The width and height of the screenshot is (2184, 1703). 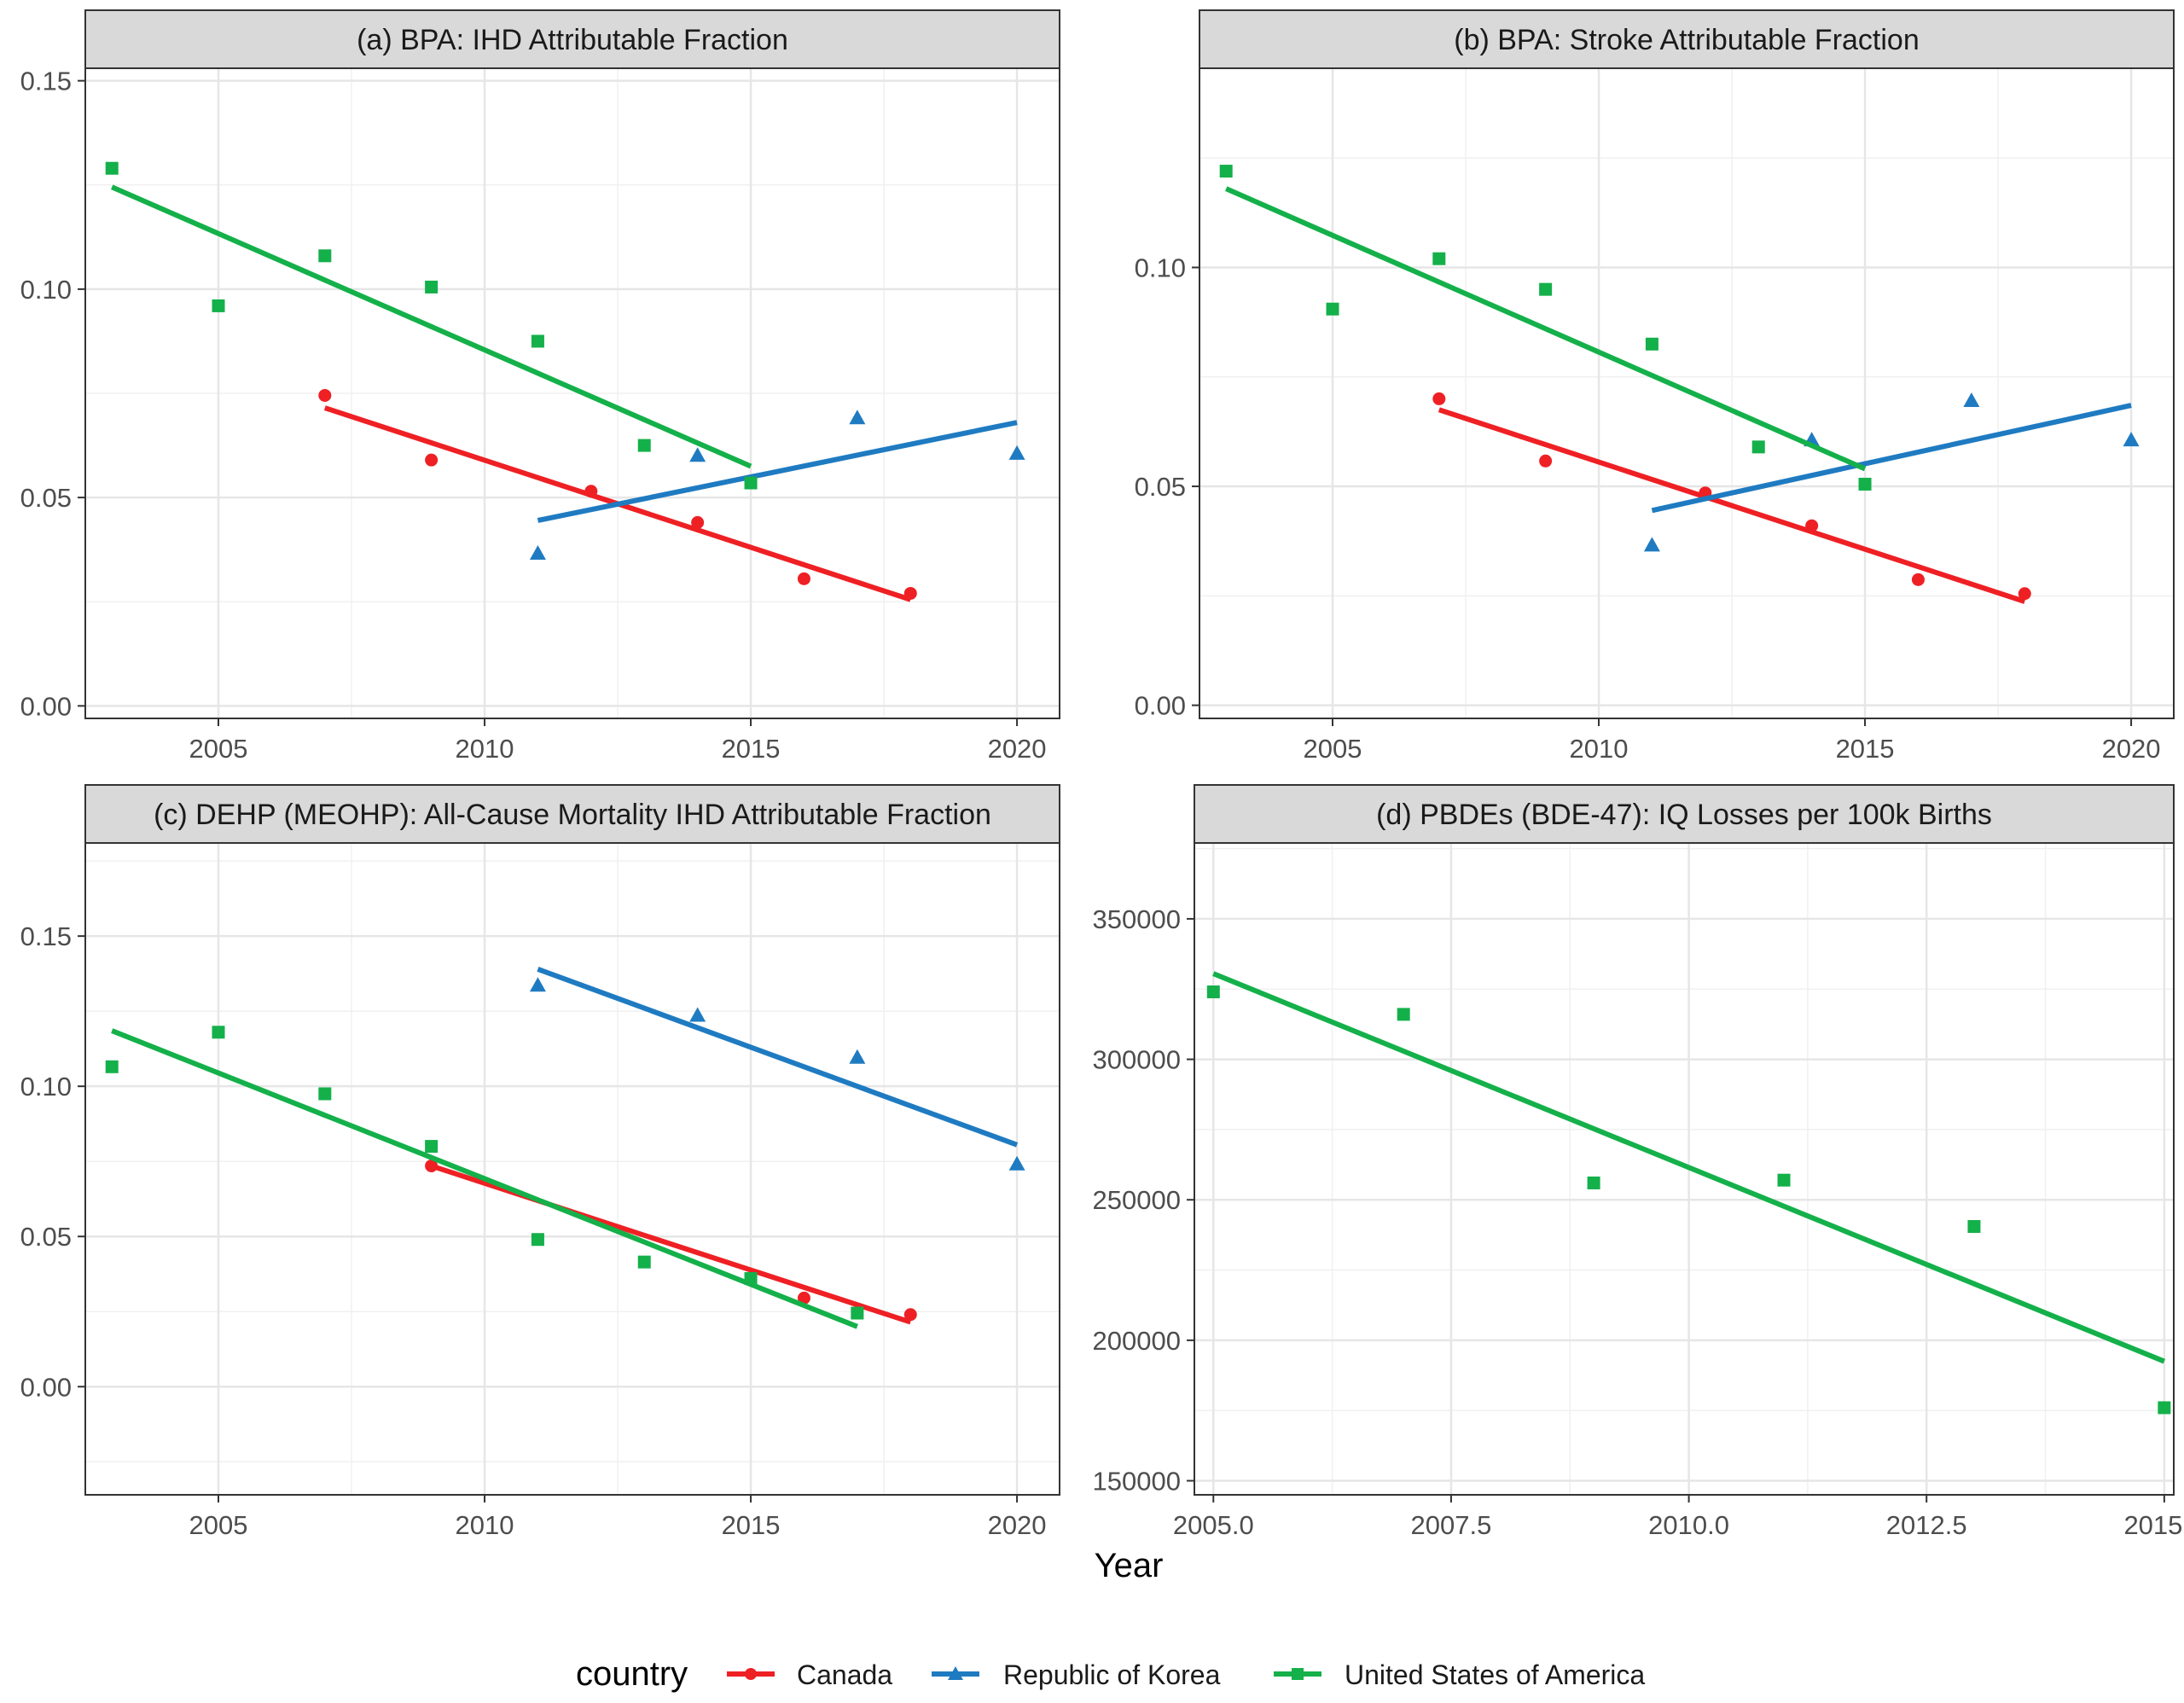 I want to click on panel-b-x-tick-label: 2015, so click(x=1866, y=749).